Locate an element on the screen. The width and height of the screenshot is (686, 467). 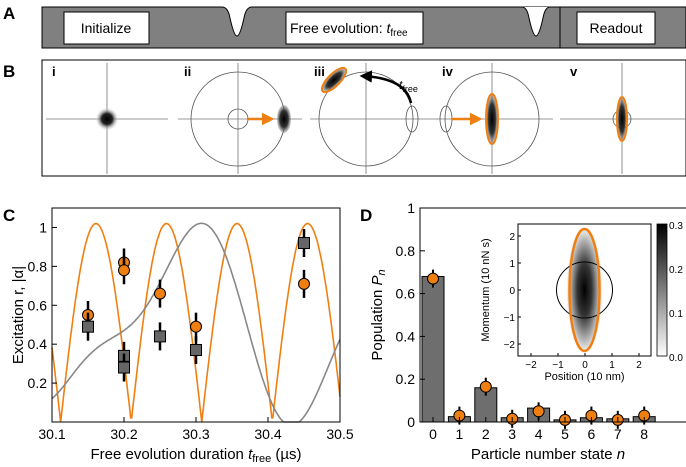
x-axis-label: Free evolution duration tfree (µs) is located at coordinates (195, 455).